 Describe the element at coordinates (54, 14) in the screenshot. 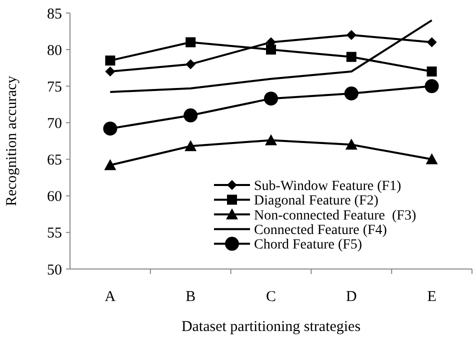

I see `y-tick-label: 85` at that location.